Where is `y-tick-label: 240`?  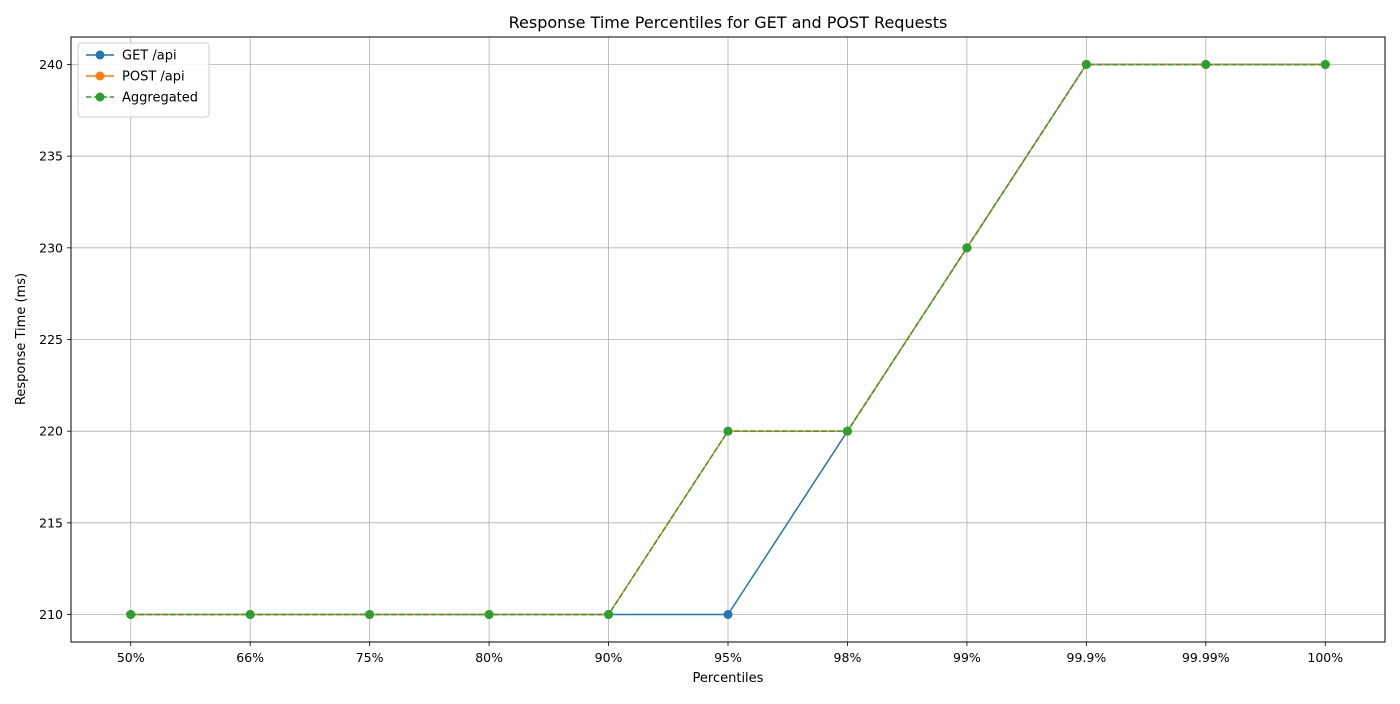 y-tick-label: 240 is located at coordinates (51, 64).